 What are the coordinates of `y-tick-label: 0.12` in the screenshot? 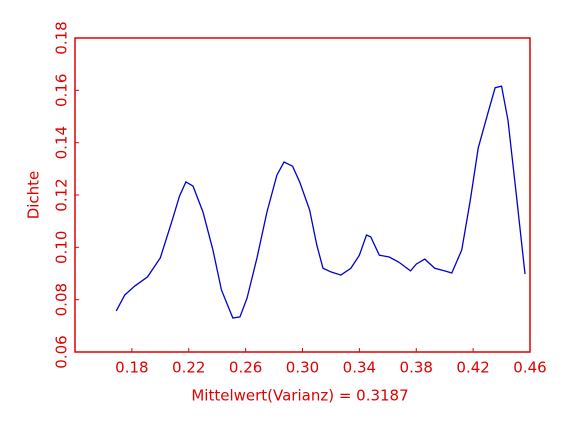 It's located at (62, 194).